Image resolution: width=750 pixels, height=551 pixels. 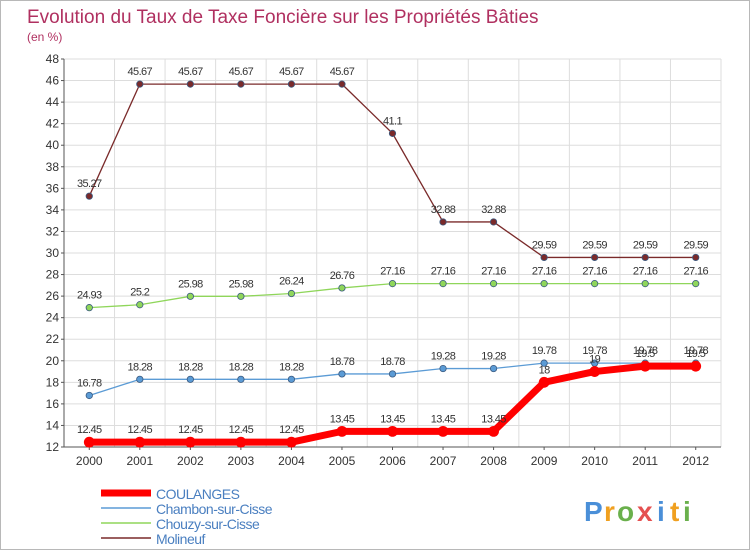 I want to click on x-tick-label: 2007, so click(x=443, y=461).